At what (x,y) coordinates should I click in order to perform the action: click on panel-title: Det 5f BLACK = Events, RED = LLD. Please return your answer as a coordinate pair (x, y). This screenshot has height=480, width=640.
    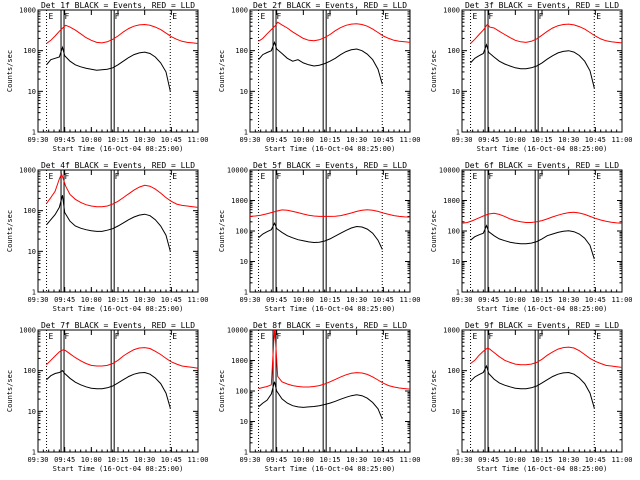
    Looking at the image, I should click on (330, 165).